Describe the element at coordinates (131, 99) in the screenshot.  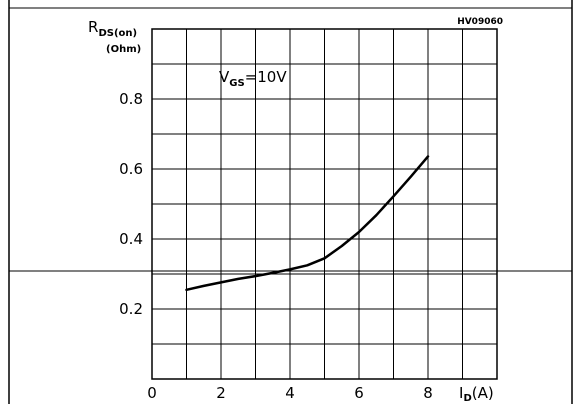
I see `y-tick-label: 0.8` at that location.